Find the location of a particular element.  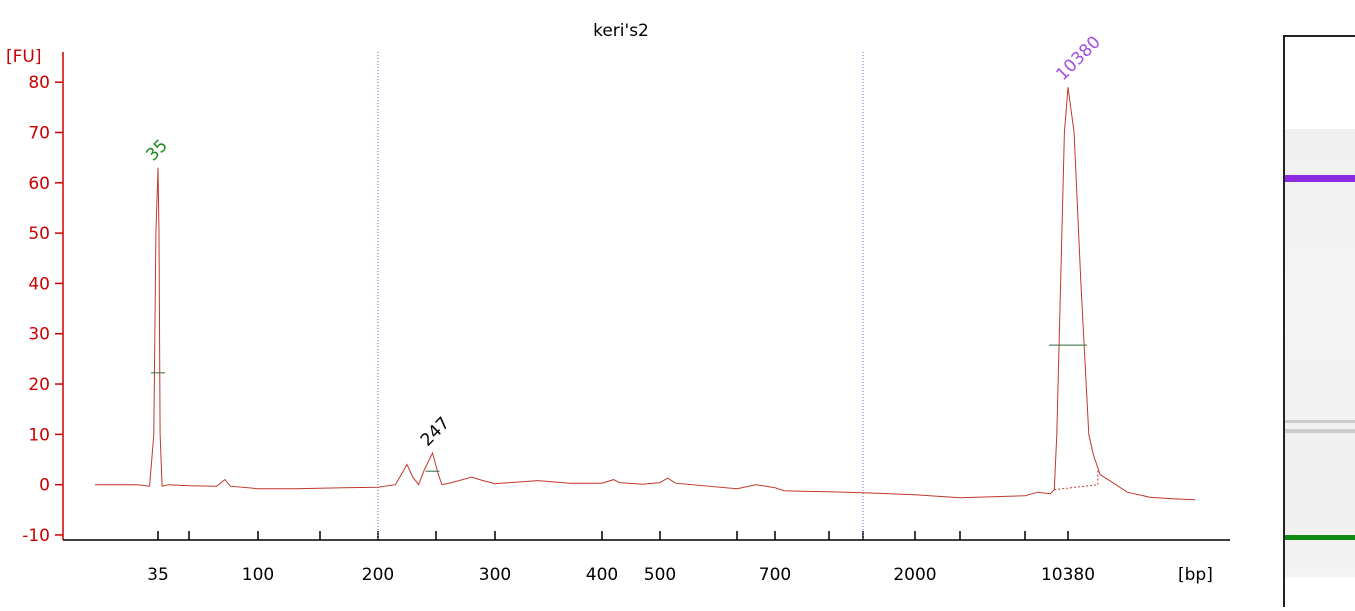

peak-label: 35 is located at coordinates (156, 150).